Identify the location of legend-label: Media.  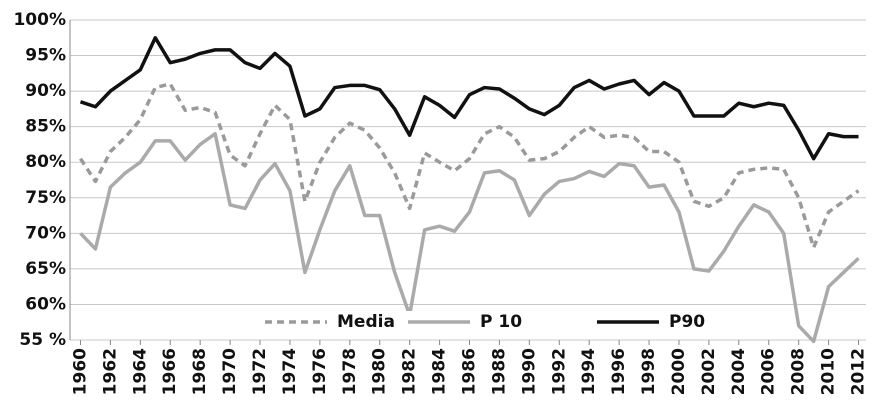
(366, 322).